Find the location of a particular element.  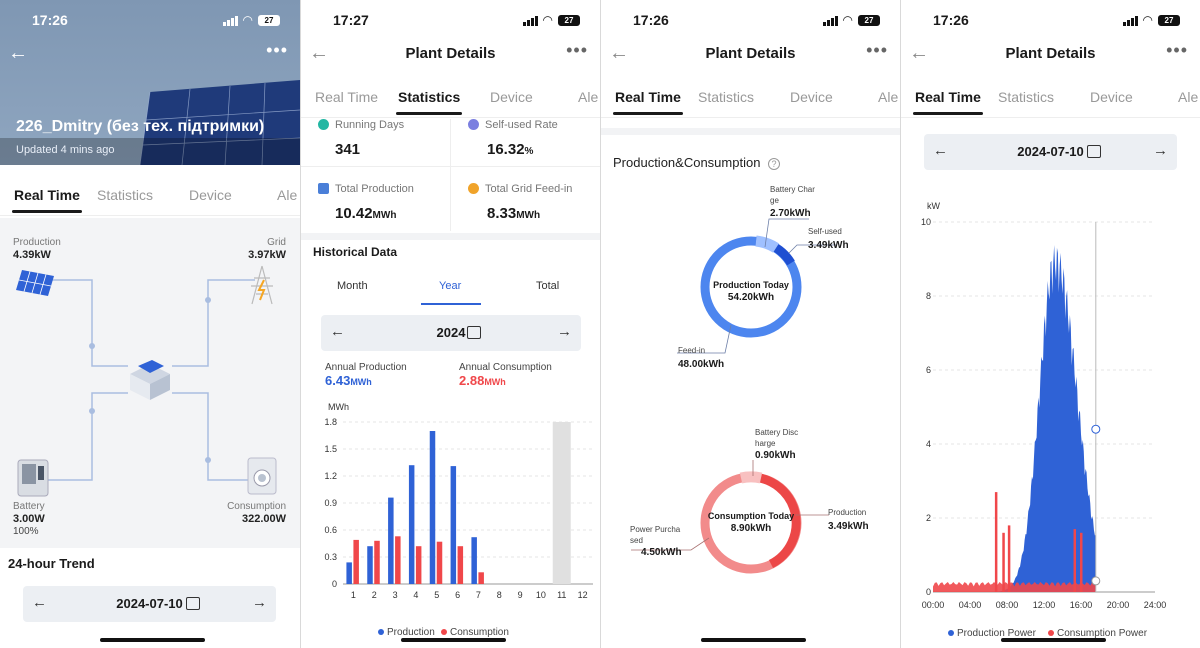

flow-lines is located at coordinates (146, 381).